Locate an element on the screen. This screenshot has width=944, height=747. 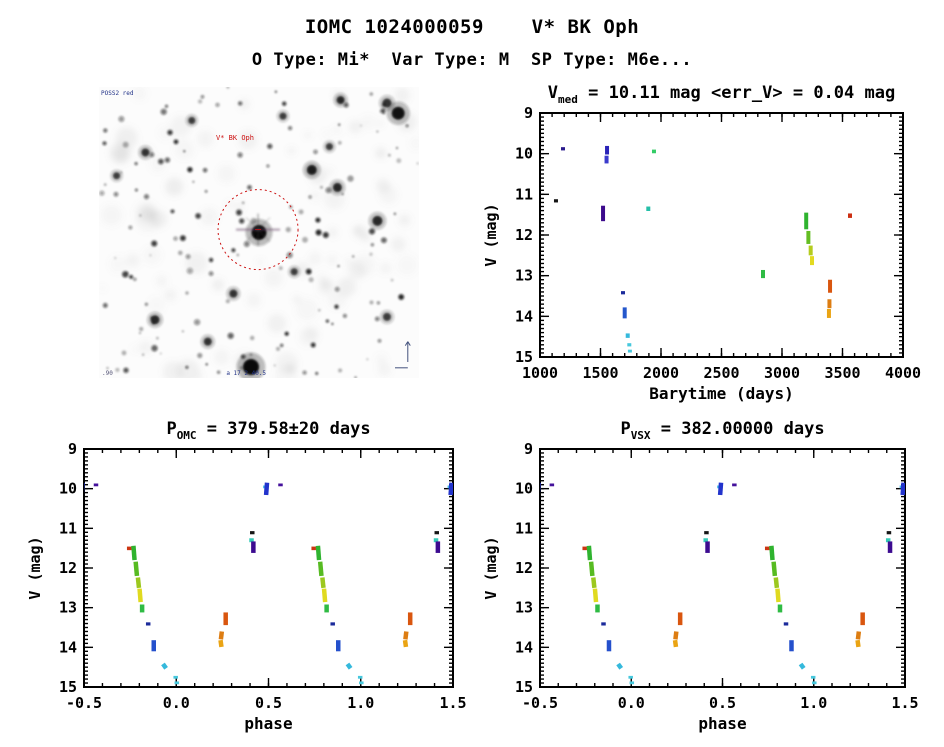
page-title: IOMC 1024000059 V* BK Oph is located at coordinates (472, 27).